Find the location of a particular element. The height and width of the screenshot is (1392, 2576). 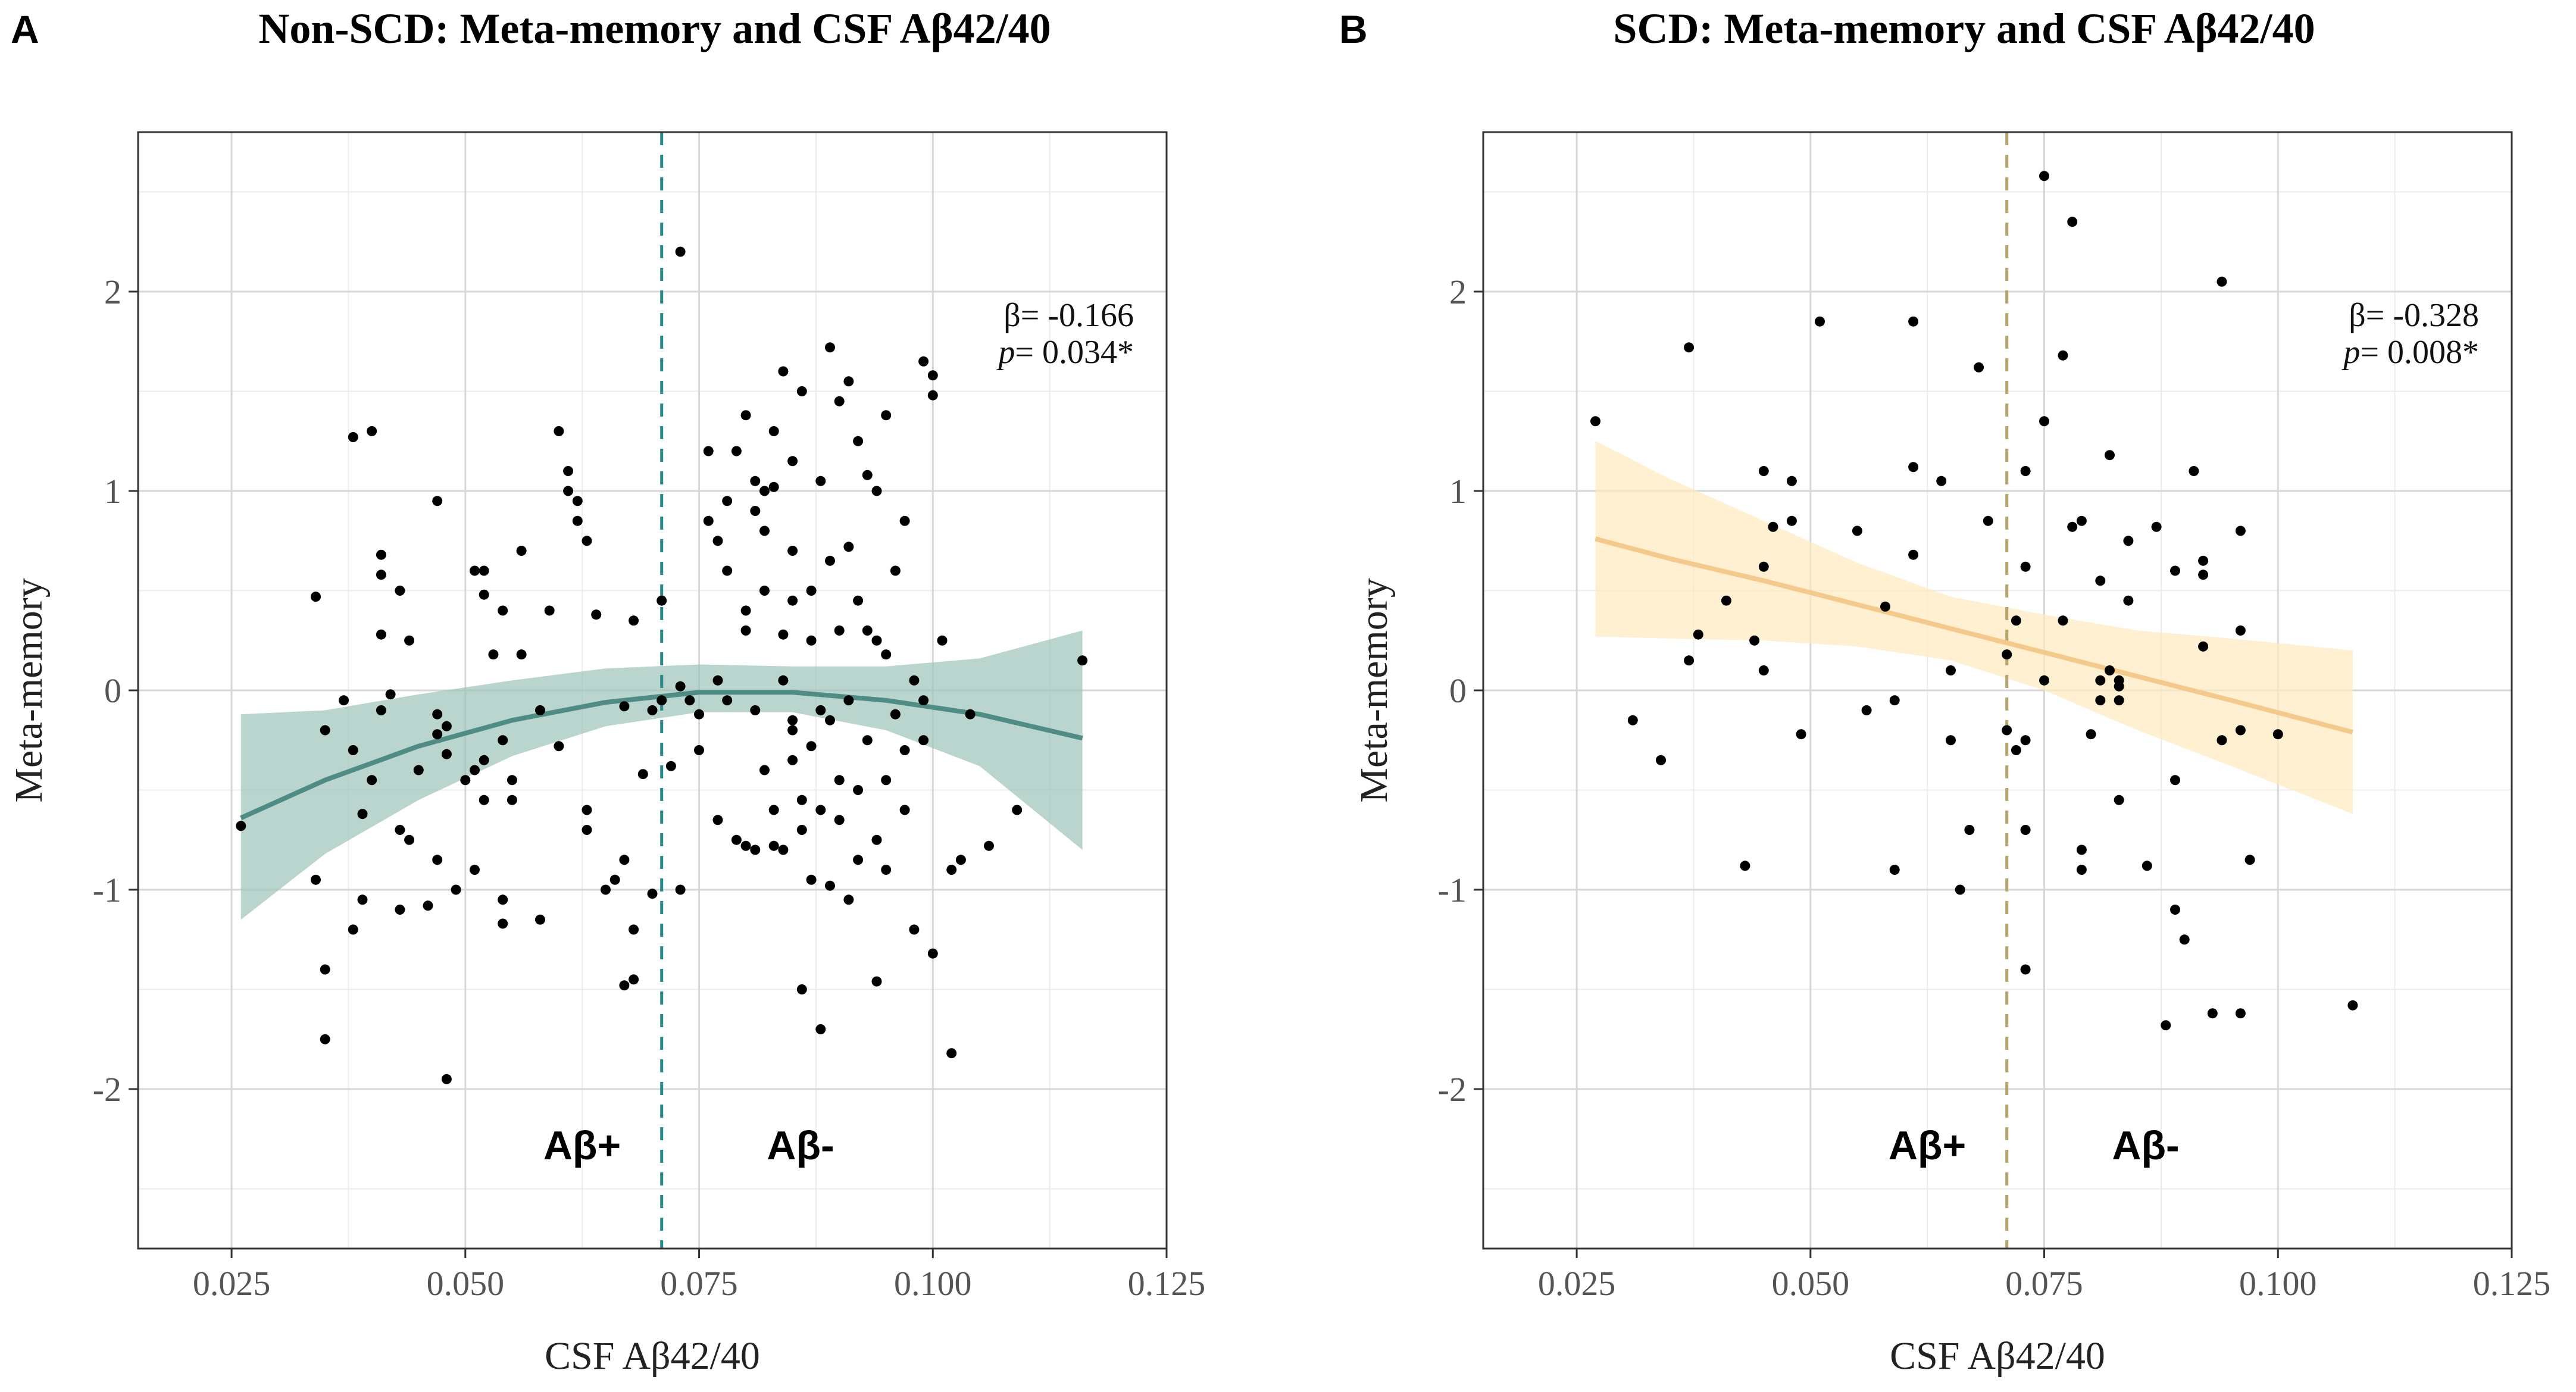

panel-a-p-value: = 0.034* is located at coordinates (1074, 352).